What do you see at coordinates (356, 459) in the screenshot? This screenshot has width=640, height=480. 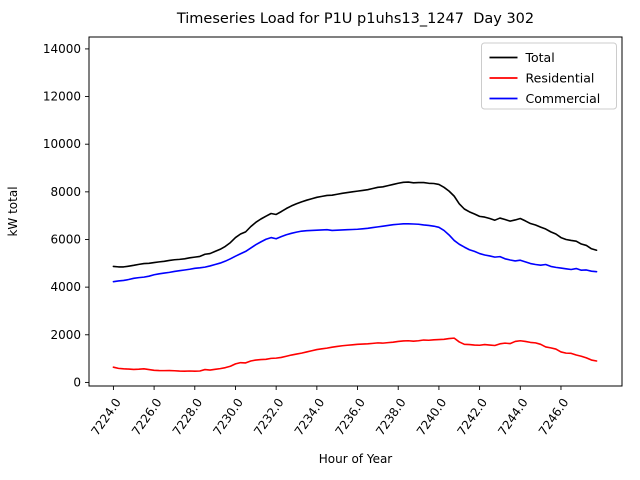 I see `x-axis-label: Hour of Year` at bounding box center [356, 459].